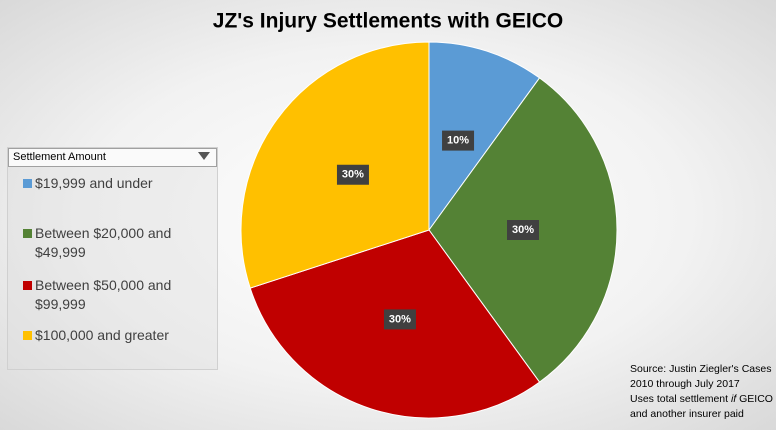 The width and height of the screenshot is (776, 430). Describe the element at coordinates (754, 399) in the screenshot. I see `note-part: GEICO` at that location.